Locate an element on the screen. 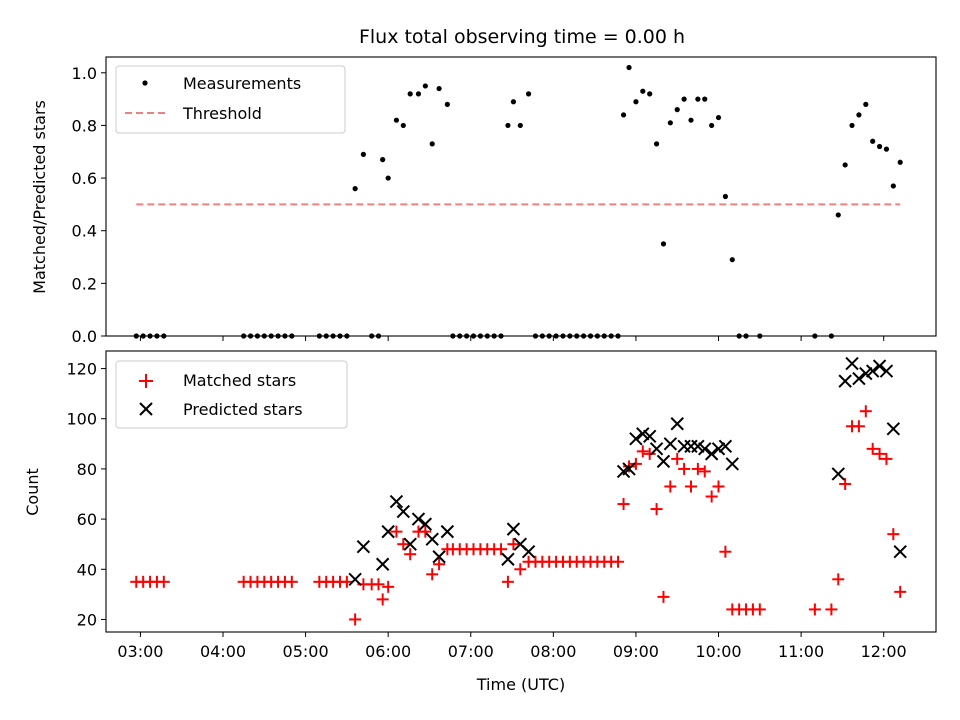 The width and height of the screenshot is (960, 720). bottom-legend: Matched stars Predicted stars is located at coordinates (231, 394).